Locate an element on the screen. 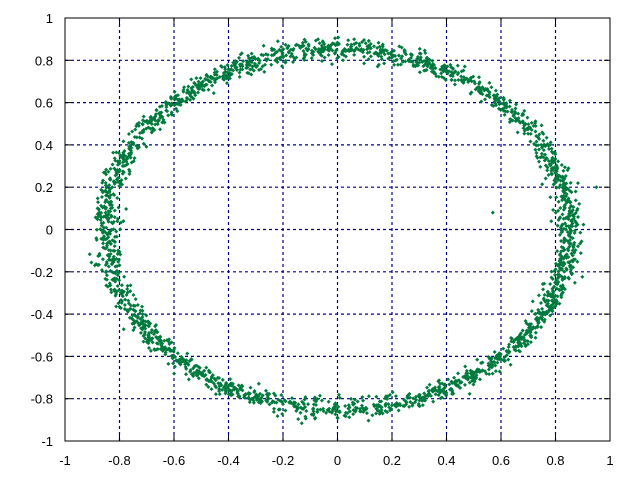 This screenshot has height=480, width=640. y-tick-label: 0.6 is located at coordinates (44, 103).